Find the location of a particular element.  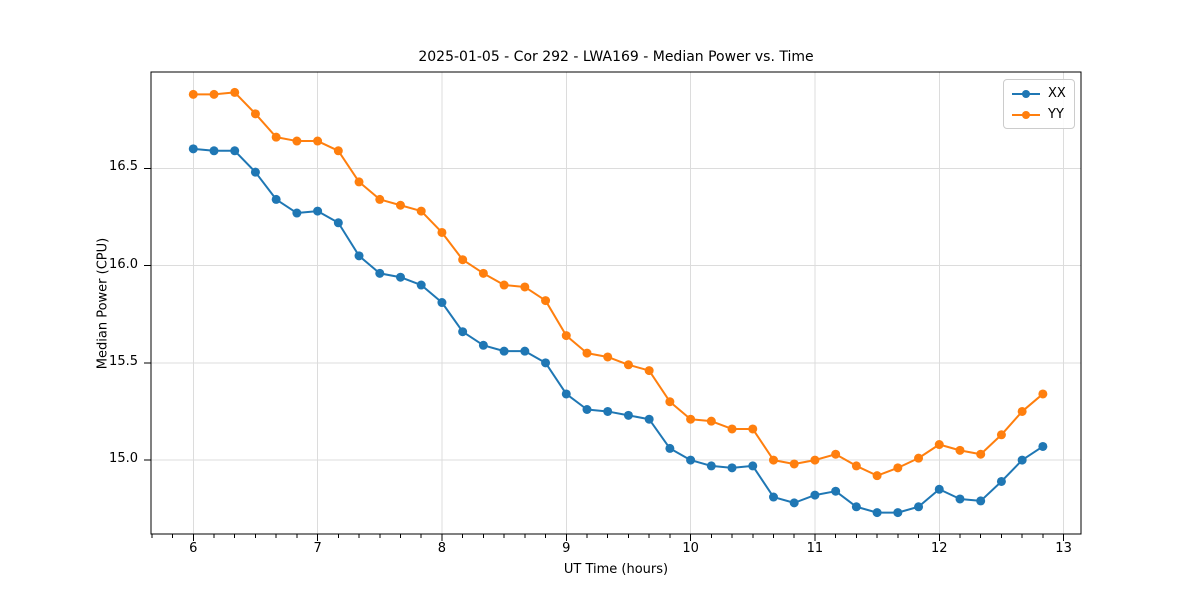

x-tick-label: 7 is located at coordinates (317, 548).